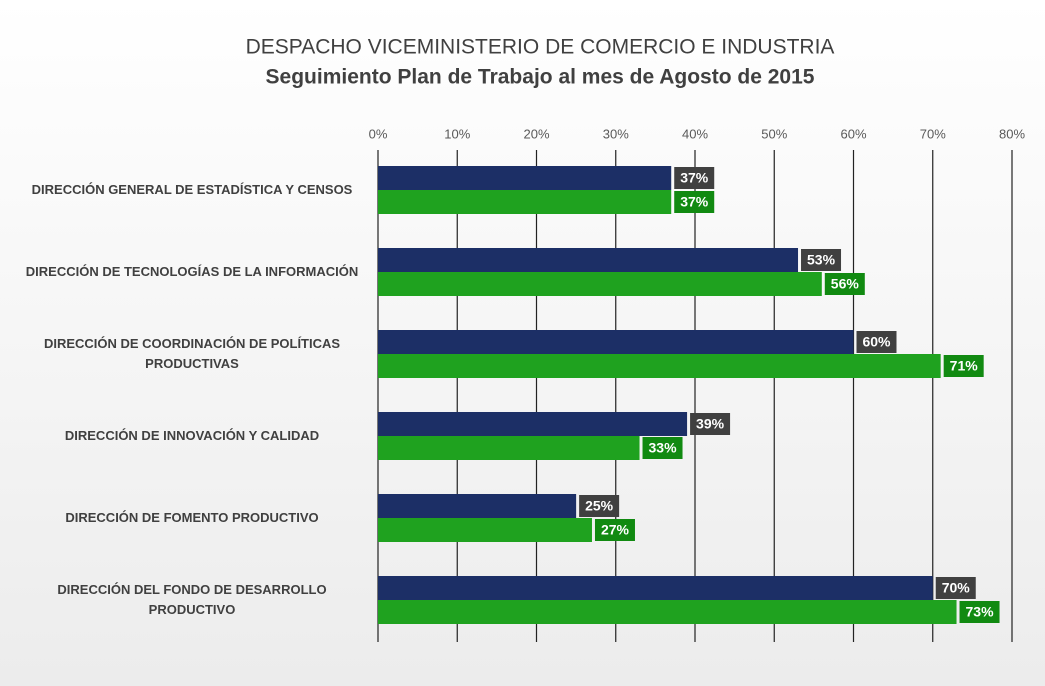 This screenshot has width=1045, height=686. What do you see at coordinates (695, 133) in the screenshot?
I see `x-tick-label: 40%` at bounding box center [695, 133].